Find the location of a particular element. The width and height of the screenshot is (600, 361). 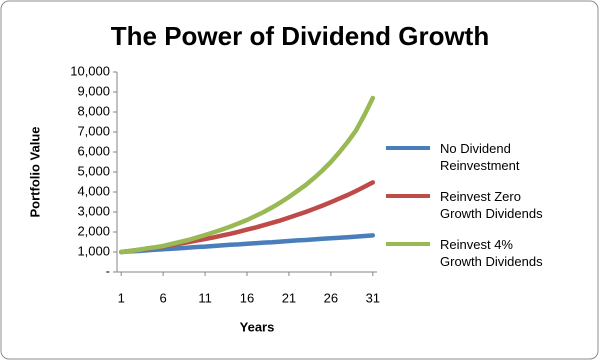

x-tick-label: 1 is located at coordinates (121, 297).